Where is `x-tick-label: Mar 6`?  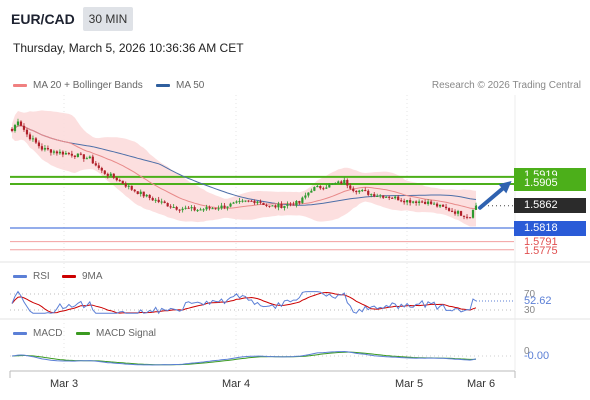 x-tick-label: Mar 6 is located at coordinates (481, 384).